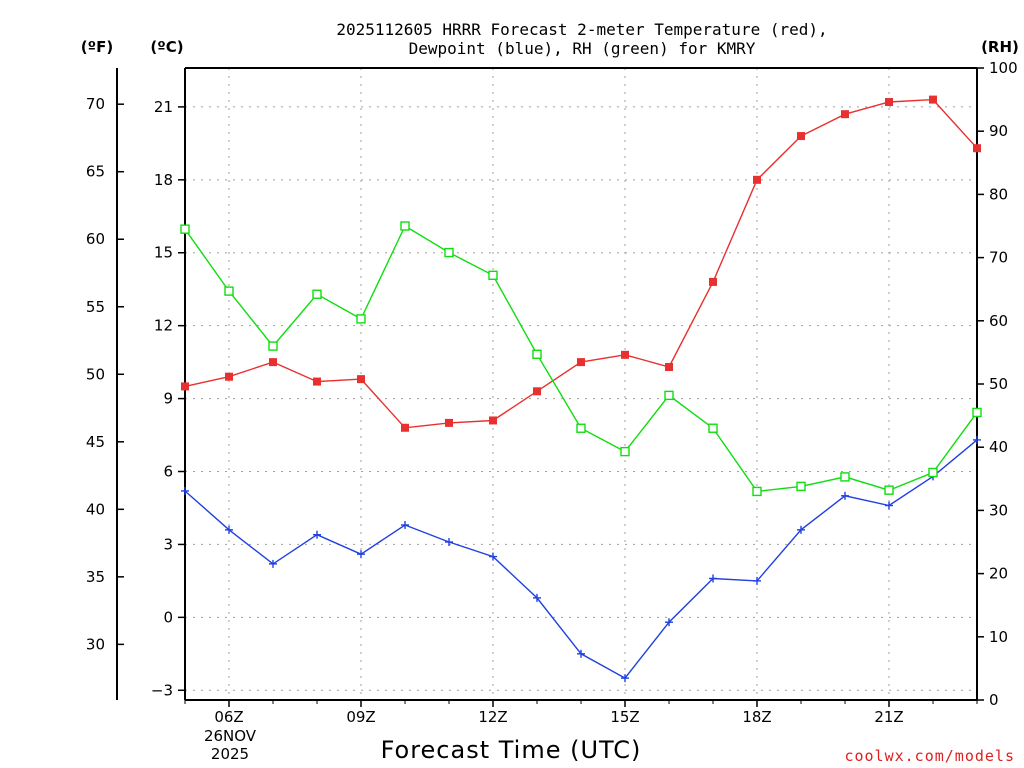 Image resolution: width=1024 pixels, height=768 pixels. Describe the element at coordinates (95, 509) in the screenshot. I see `fahrenheit-tick-label: 40` at that location.